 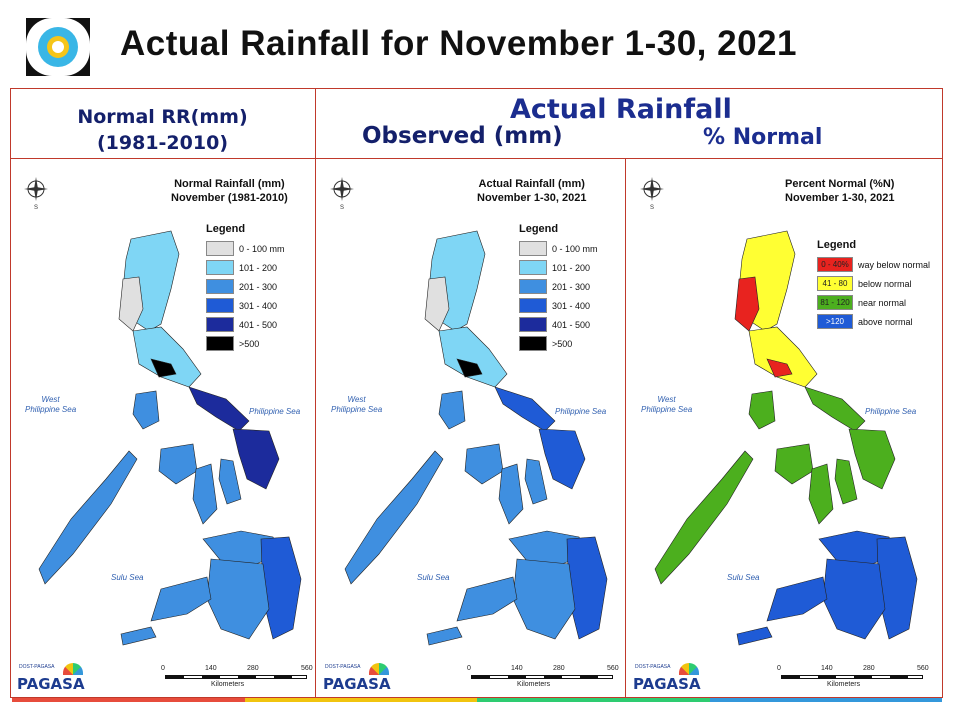 I want to click on pagasa-seal-logo, so click(x=58, y=47).